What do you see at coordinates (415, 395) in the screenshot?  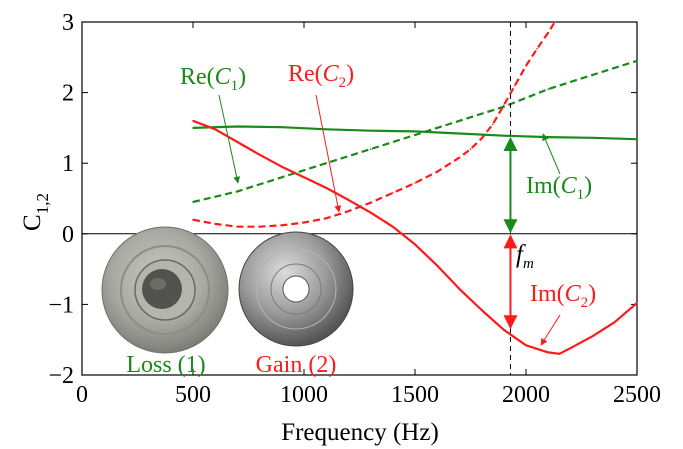 I see `x-tick-label: 1500` at bounding box center [415, 395].